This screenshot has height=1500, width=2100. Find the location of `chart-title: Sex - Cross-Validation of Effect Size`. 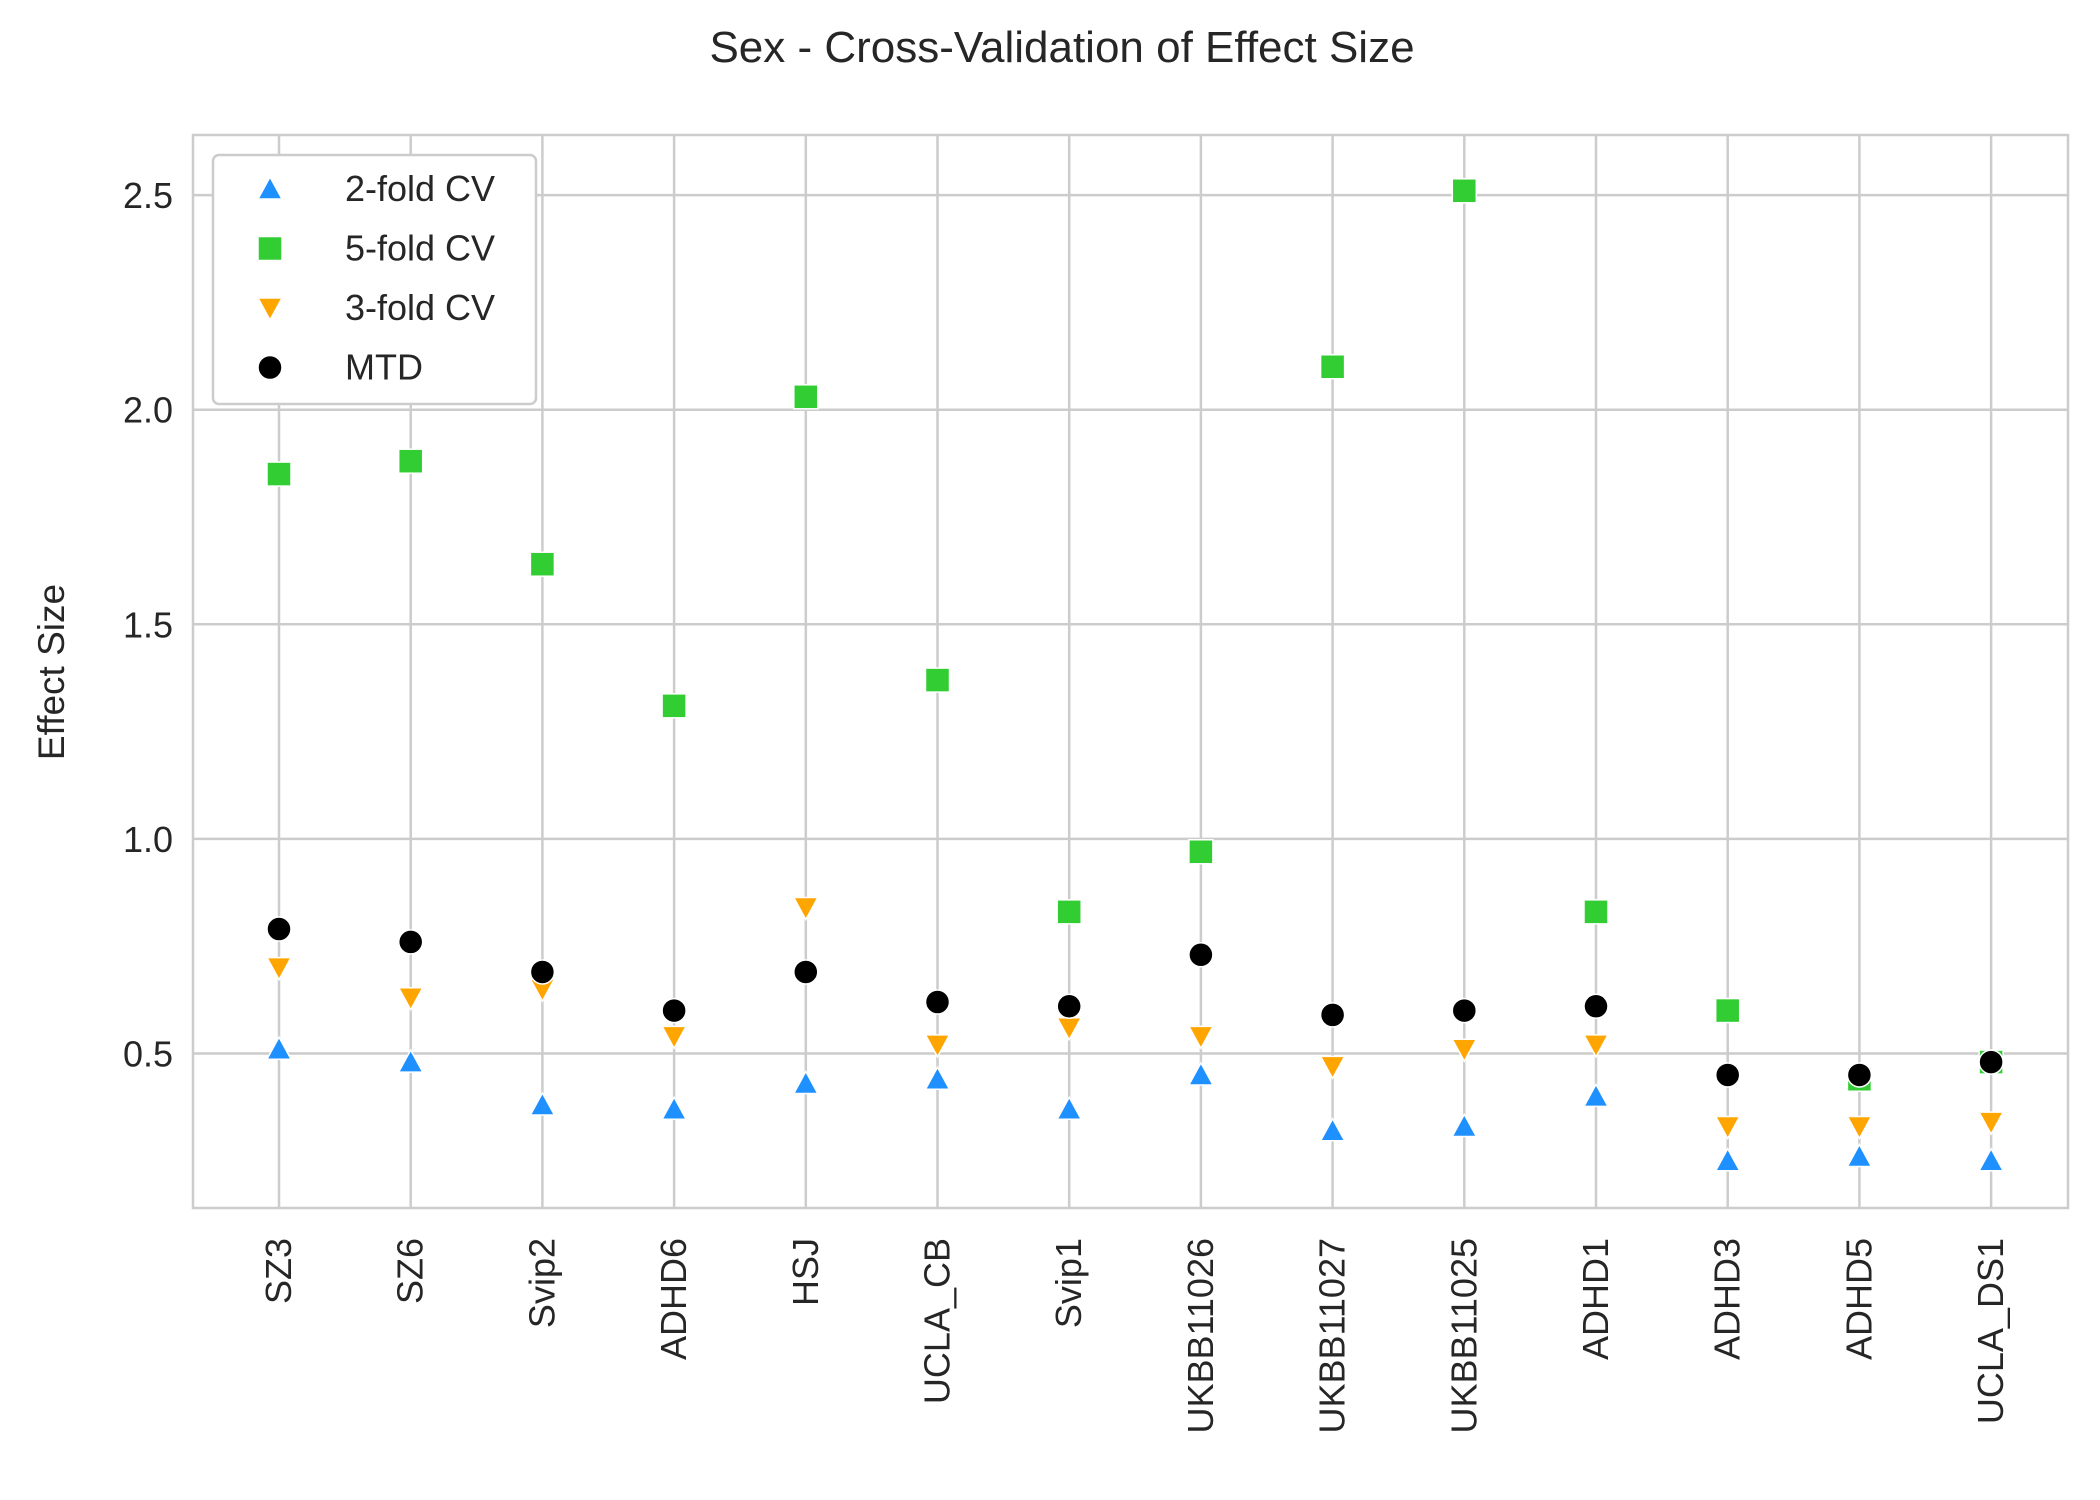

chart-title: Sex - Cross-Validation of Effect Size is located at coordinates (1061, 47).